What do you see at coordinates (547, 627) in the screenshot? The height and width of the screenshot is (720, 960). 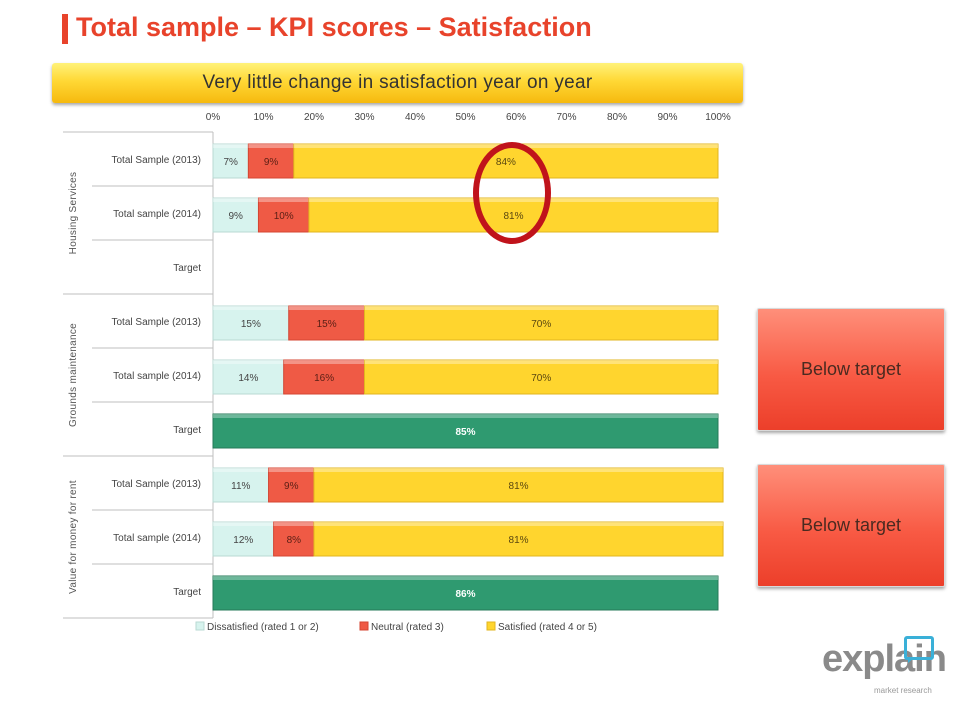 I see `legend-label: Satisfied (rated 4 or 5)` at bounding box center [547, 627].